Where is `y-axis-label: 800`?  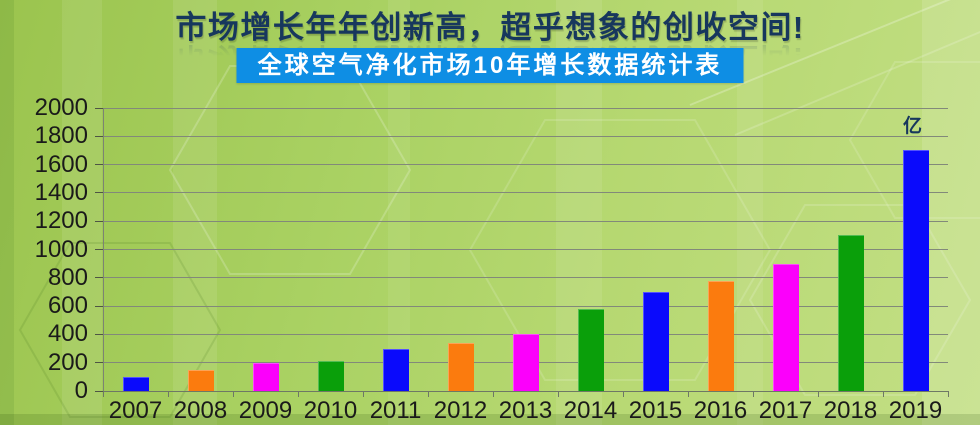
y-axis-label: 800 is located at coordinates (67, 277).